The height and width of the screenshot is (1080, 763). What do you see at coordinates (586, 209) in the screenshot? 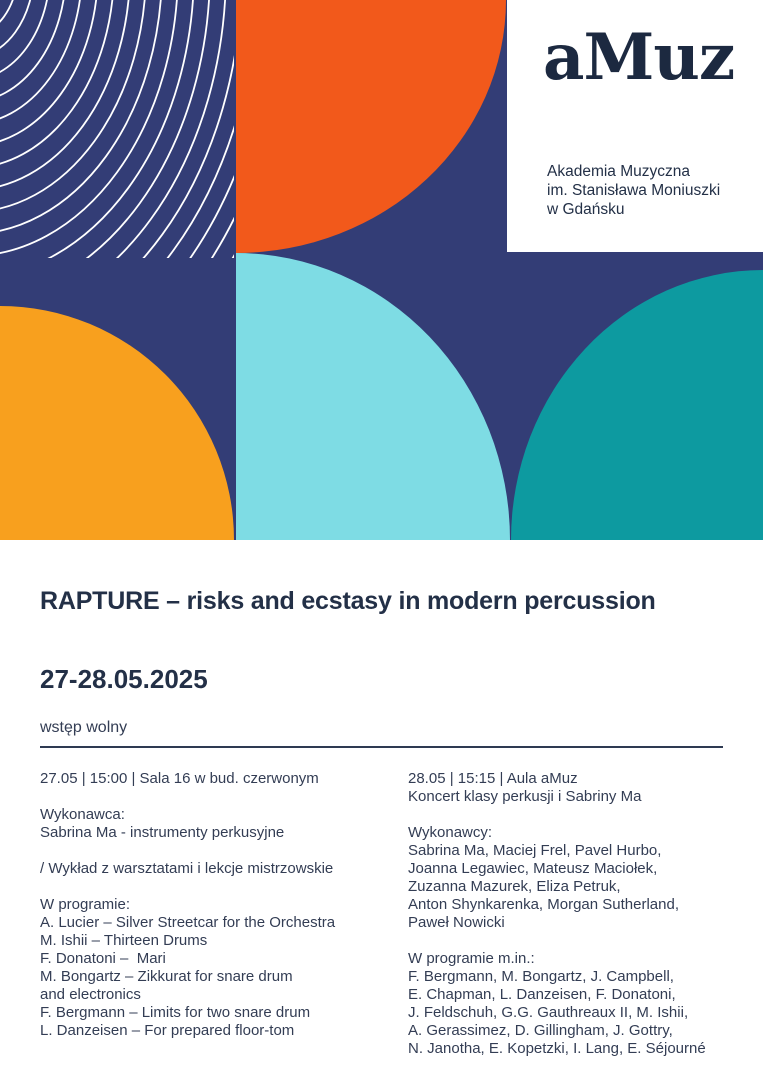
I see `institution-line: w Gdańsku` at bounding box center [586, 209].